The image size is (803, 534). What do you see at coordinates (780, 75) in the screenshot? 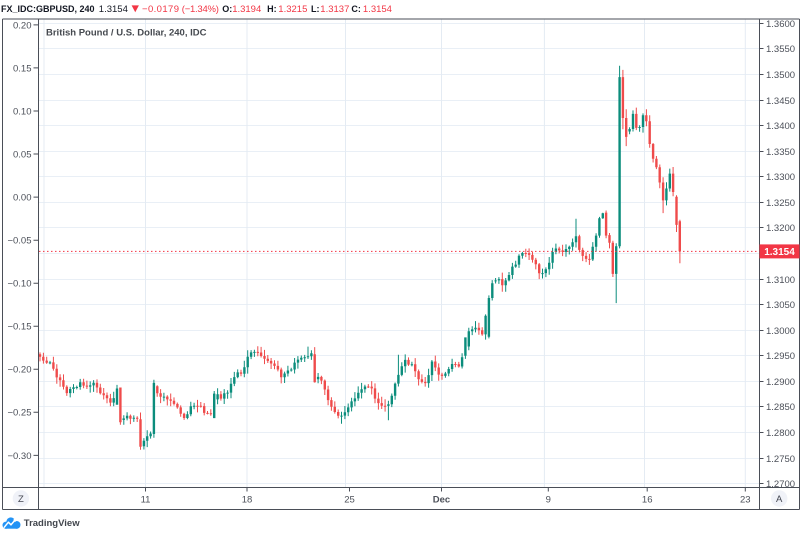
I see `svg-text: 1.3500` at bounding box center [780, 75].